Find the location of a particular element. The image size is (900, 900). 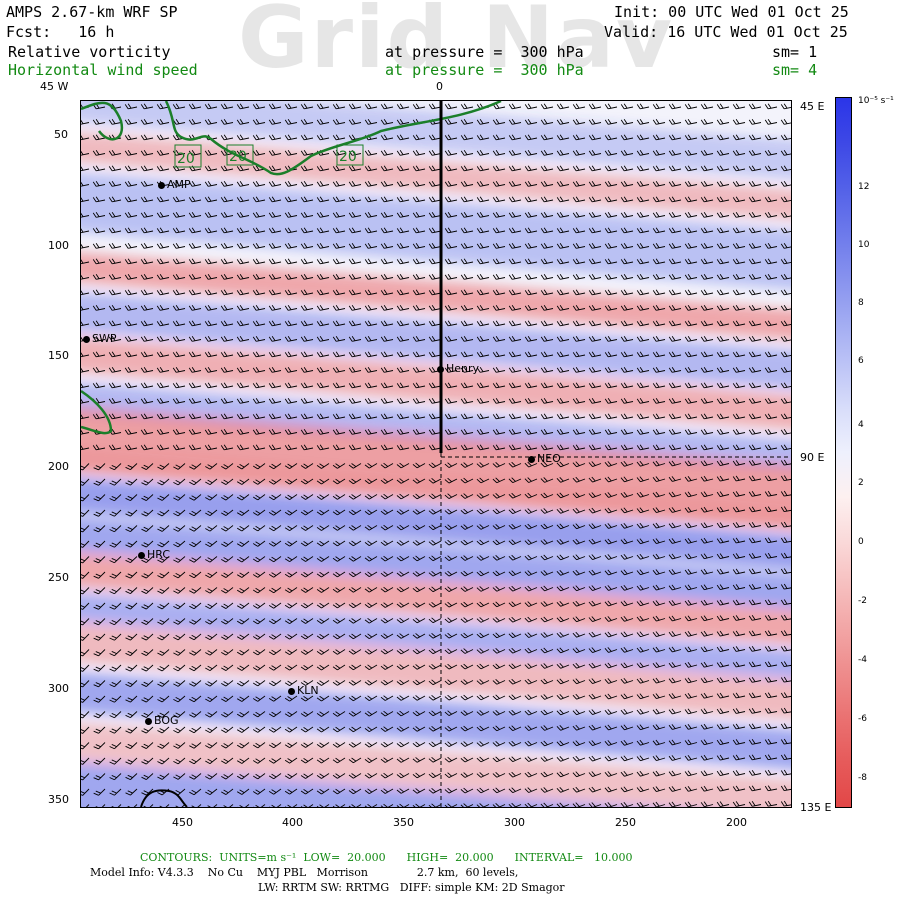

y-tick-100: 100 is located at coordinates (58, 245).